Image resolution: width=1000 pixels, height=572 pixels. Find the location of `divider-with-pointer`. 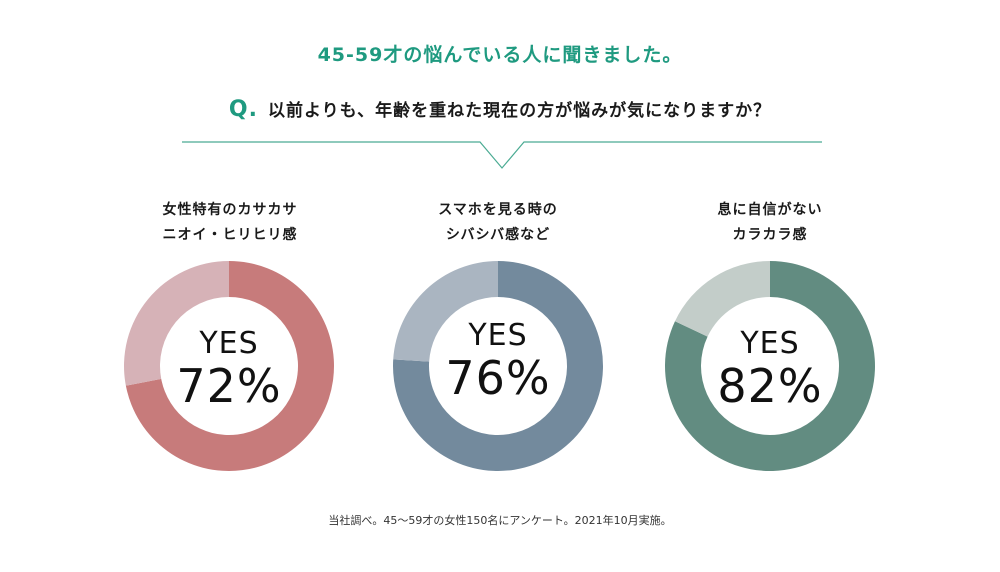

divider-with-pointer is located at coordinates (502, 155).